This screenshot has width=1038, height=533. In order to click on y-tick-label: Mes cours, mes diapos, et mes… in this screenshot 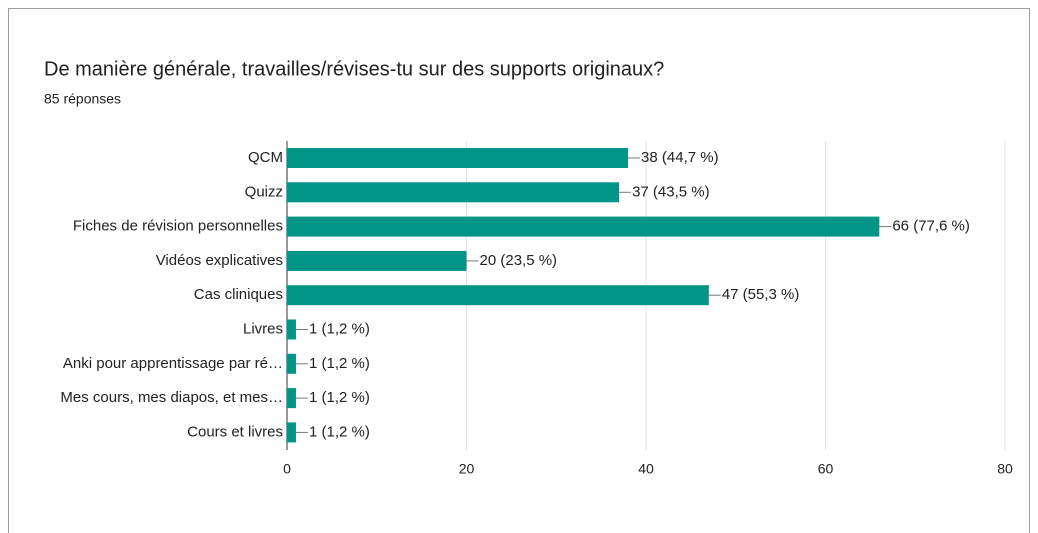, I will do `click(171, 397)`.